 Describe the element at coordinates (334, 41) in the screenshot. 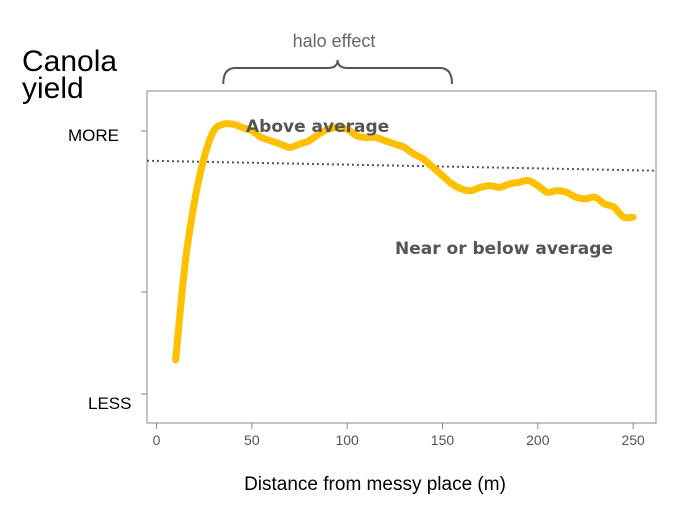

I see `annotation-halo-effect: halo effect` at that location.